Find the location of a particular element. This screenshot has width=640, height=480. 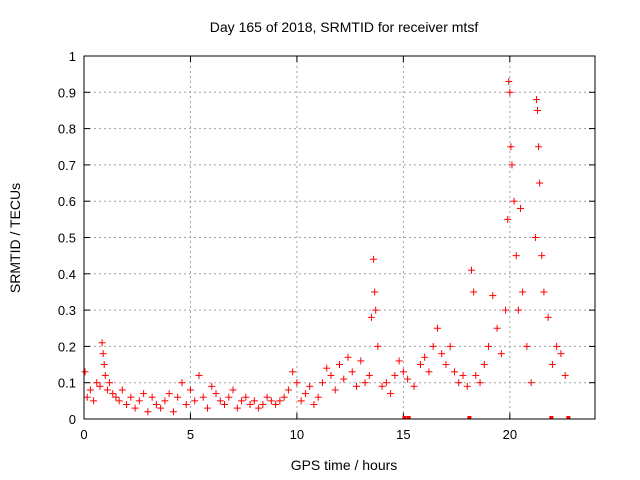

y-tick-label: 0.5 is located at coordinates (67, 238).